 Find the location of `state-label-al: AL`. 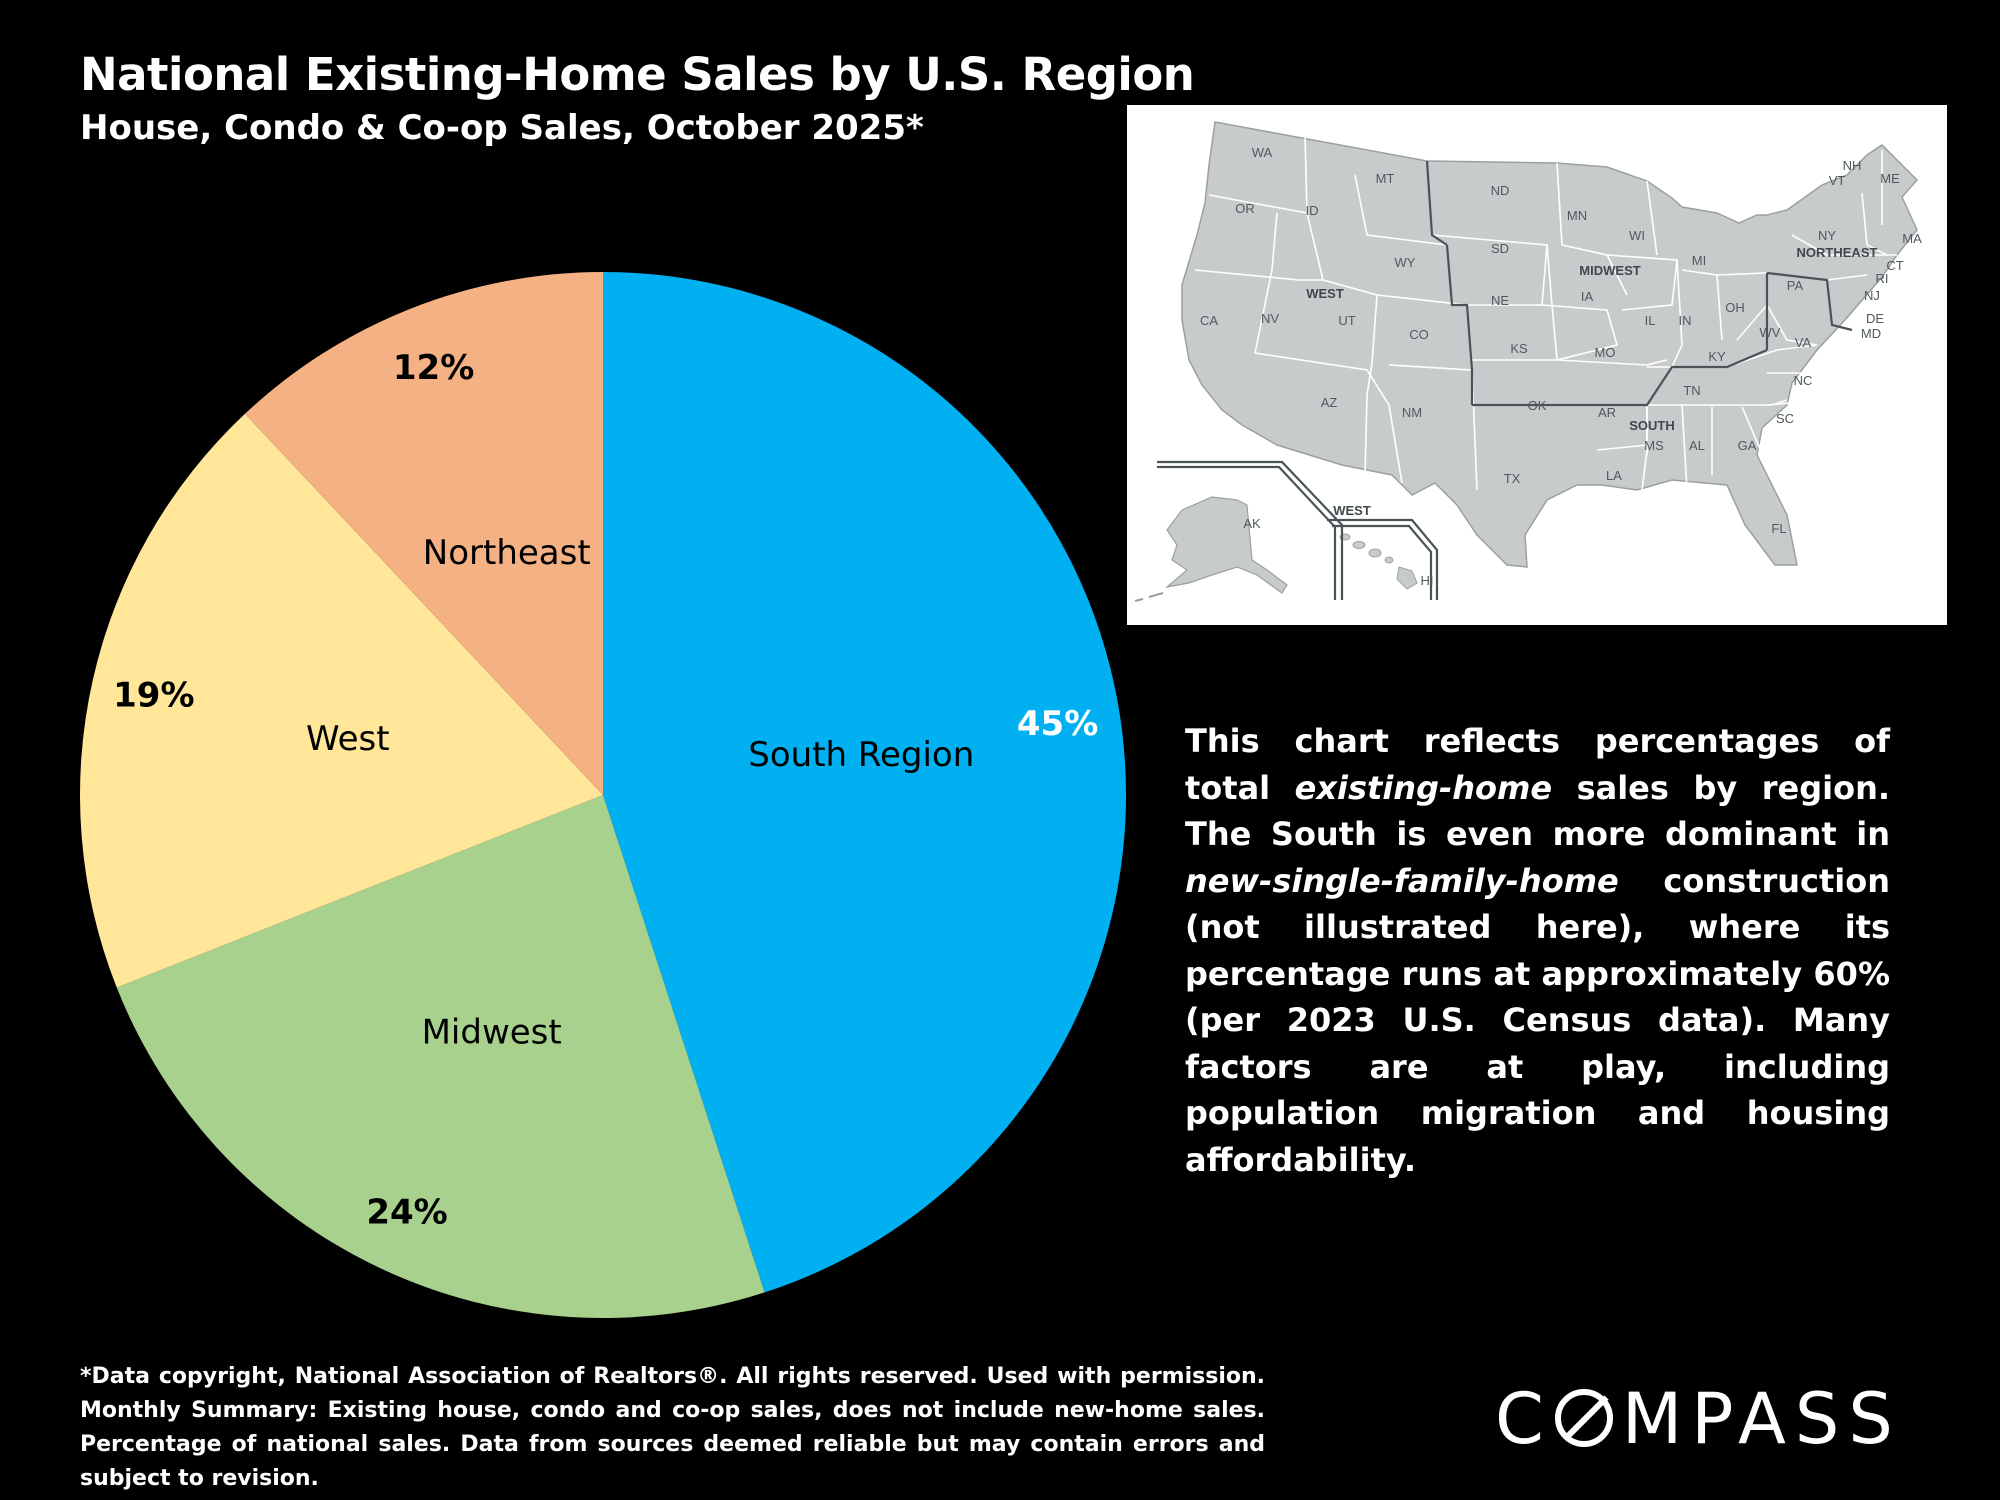

state-label-al: AL is located at coordinates (1697, 445).